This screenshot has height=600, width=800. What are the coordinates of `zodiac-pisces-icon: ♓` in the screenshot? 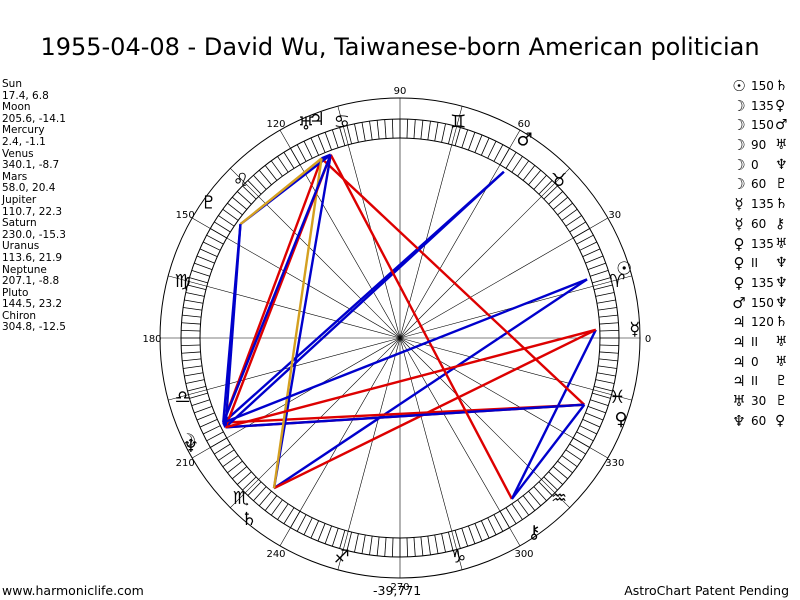 It's located at (617, 397).